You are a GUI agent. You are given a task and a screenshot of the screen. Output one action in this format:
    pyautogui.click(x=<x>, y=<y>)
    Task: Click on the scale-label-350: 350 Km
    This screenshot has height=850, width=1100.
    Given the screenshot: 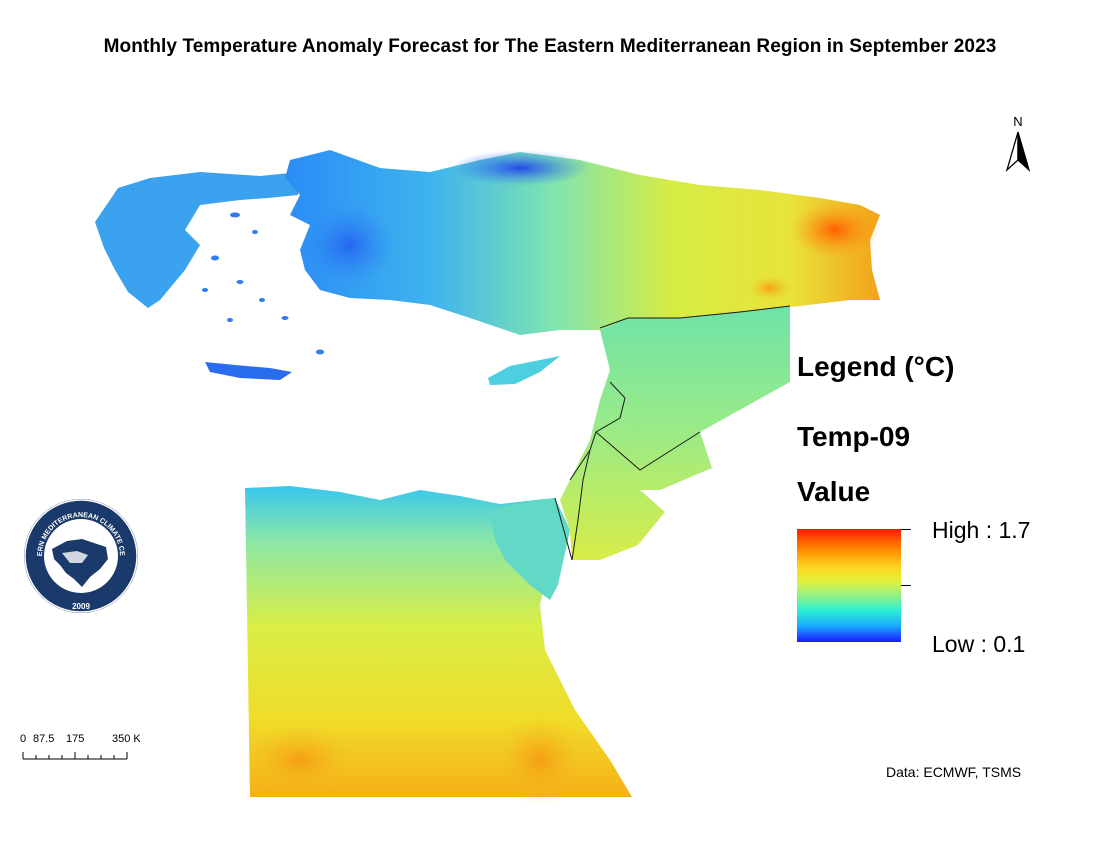 What is the action you would take?
    pyautogui.click(x=126, y=739)
    